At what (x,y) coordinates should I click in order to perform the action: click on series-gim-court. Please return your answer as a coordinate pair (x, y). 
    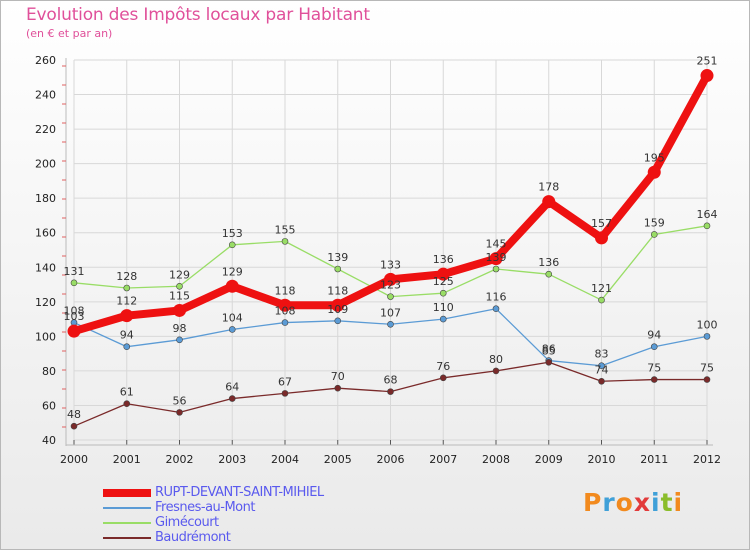
    Looking at the image, I should click on (390, 263).